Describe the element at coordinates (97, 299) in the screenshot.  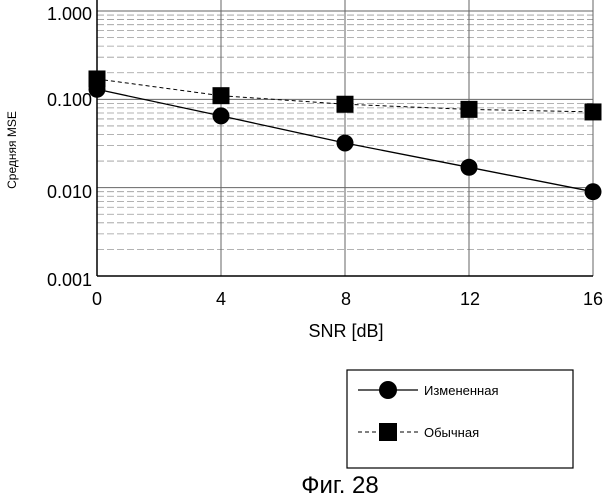
I see `x-tick-label: 0` at that location.